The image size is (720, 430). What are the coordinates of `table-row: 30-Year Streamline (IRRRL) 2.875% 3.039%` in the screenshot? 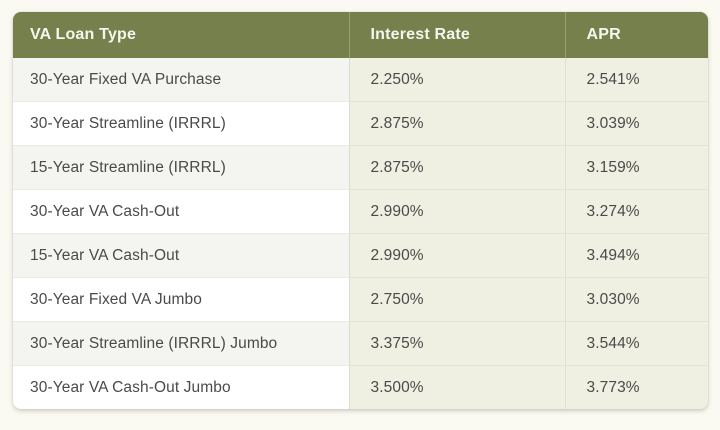 It's located at (360, 123).